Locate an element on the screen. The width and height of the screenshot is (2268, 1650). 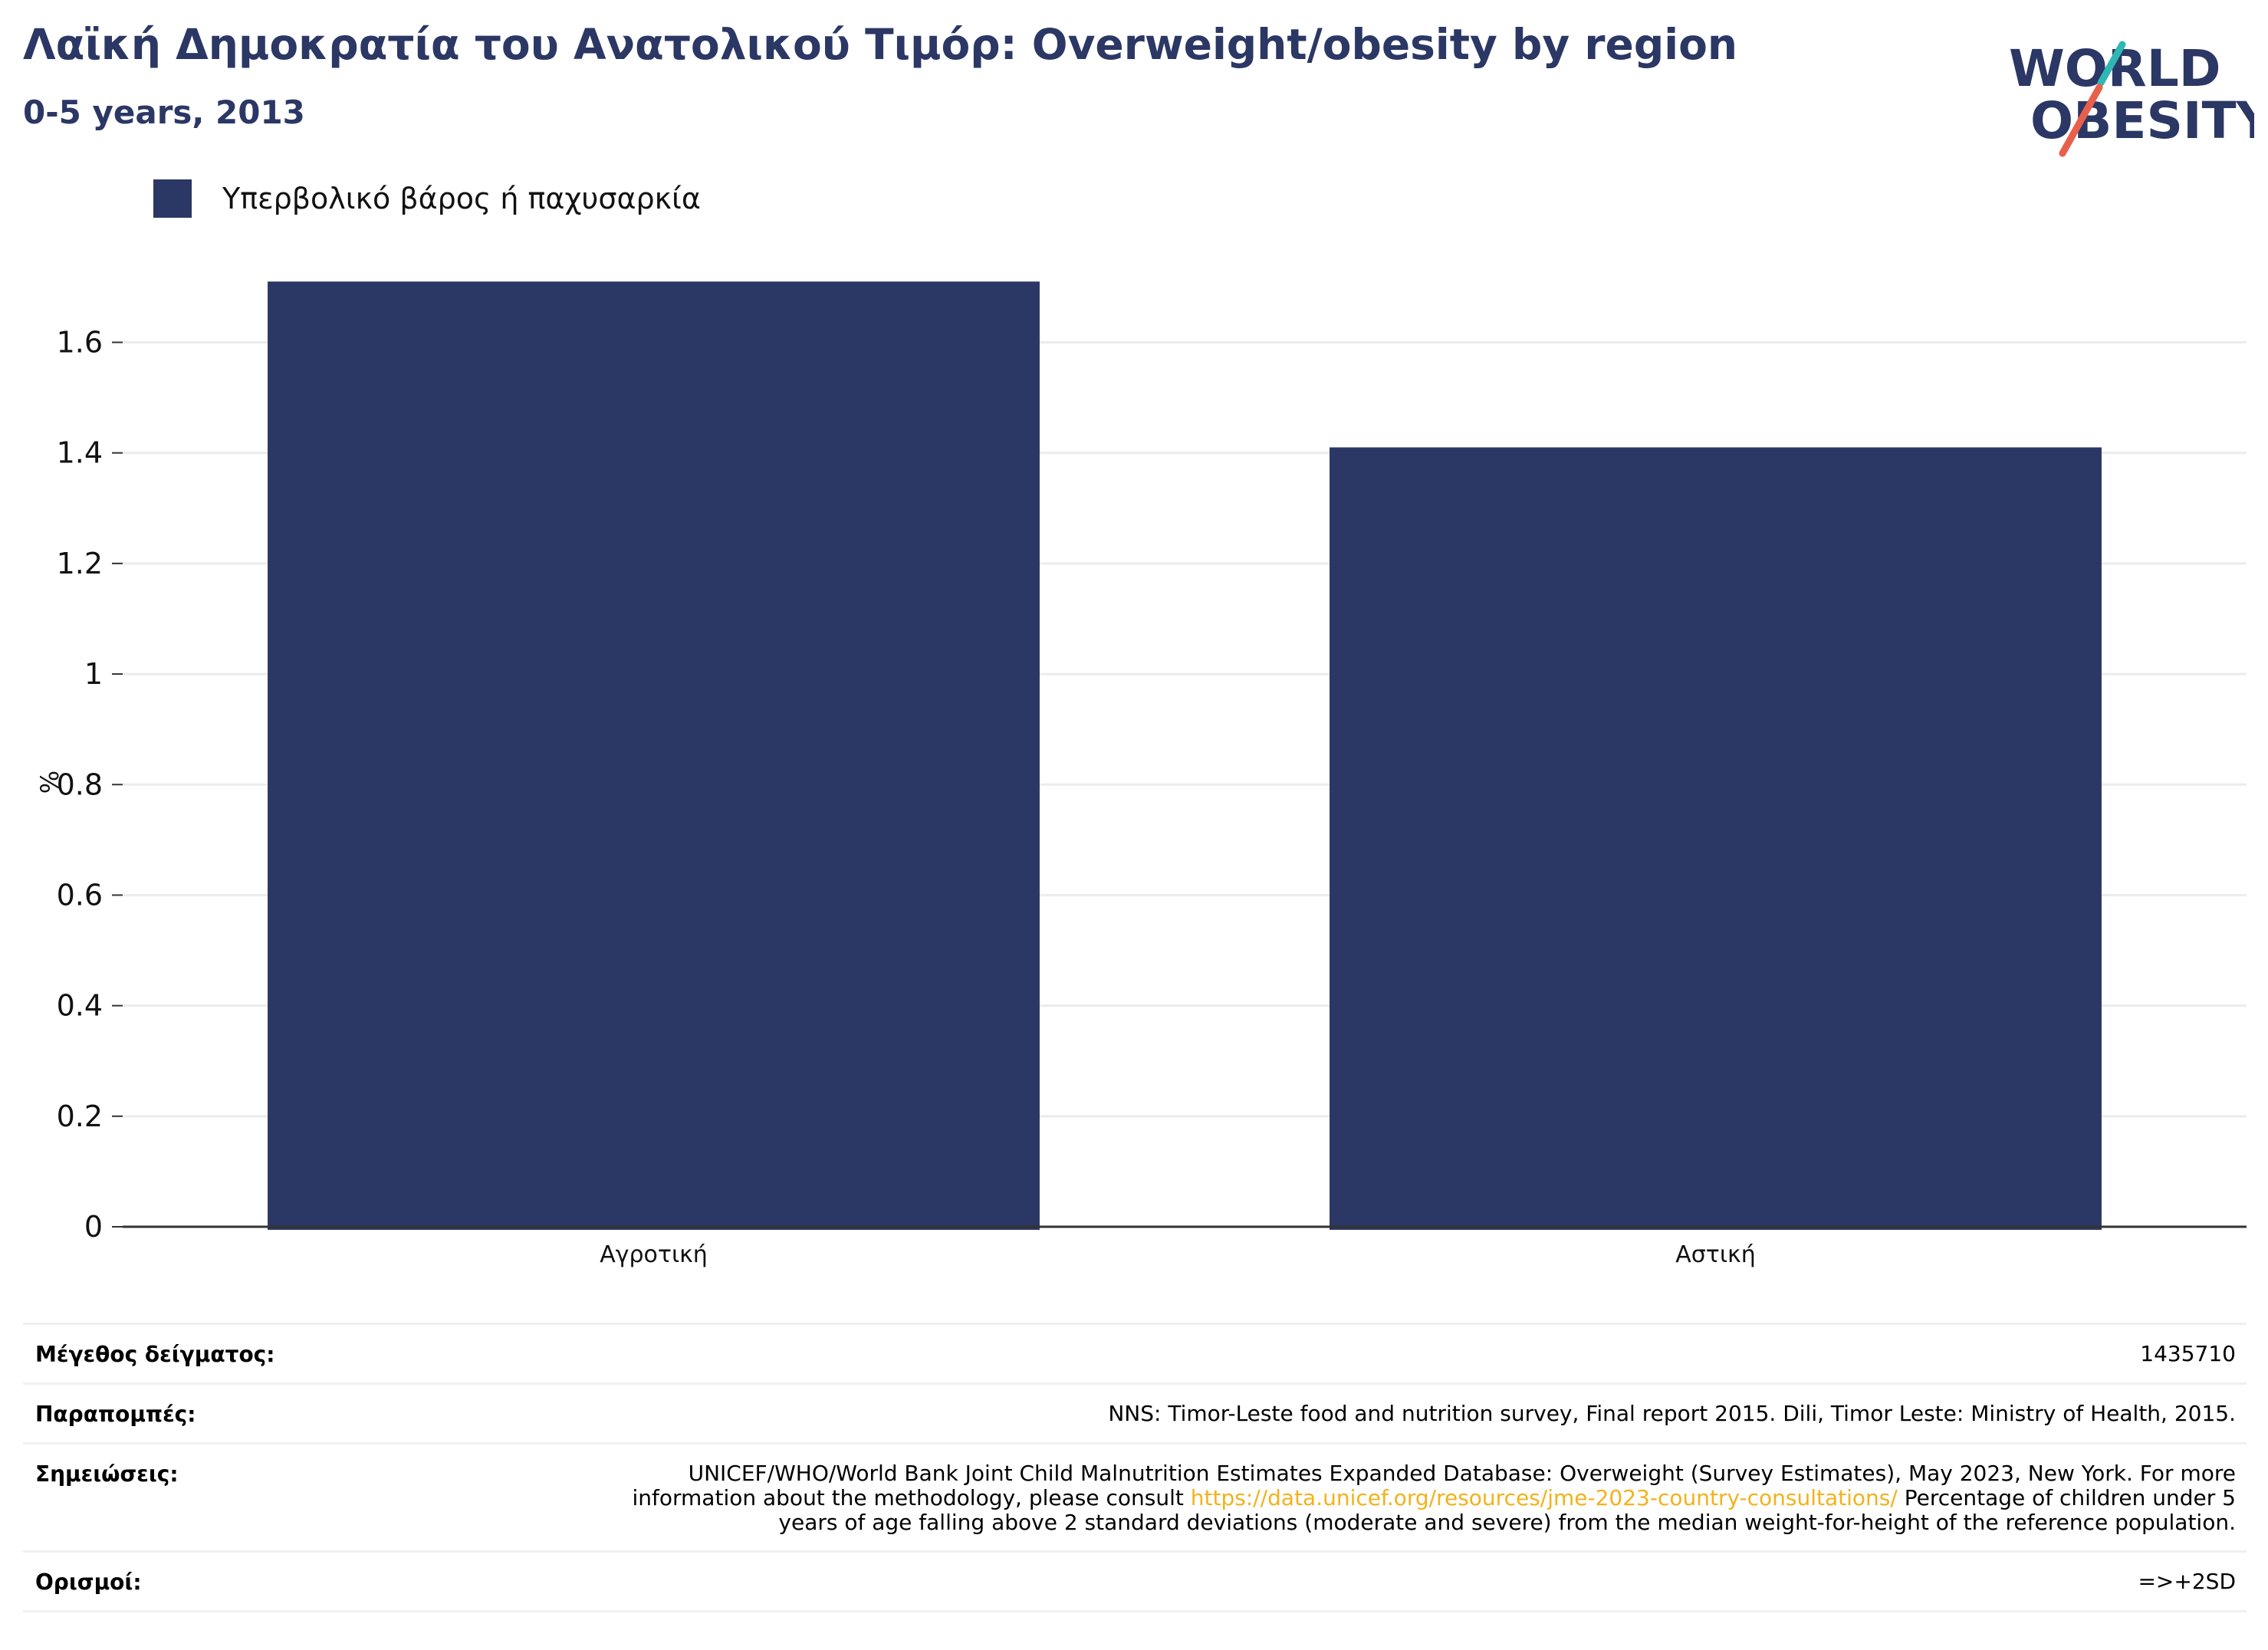
references-label: Παραπομπές: is located at coordinates (115, 1414).